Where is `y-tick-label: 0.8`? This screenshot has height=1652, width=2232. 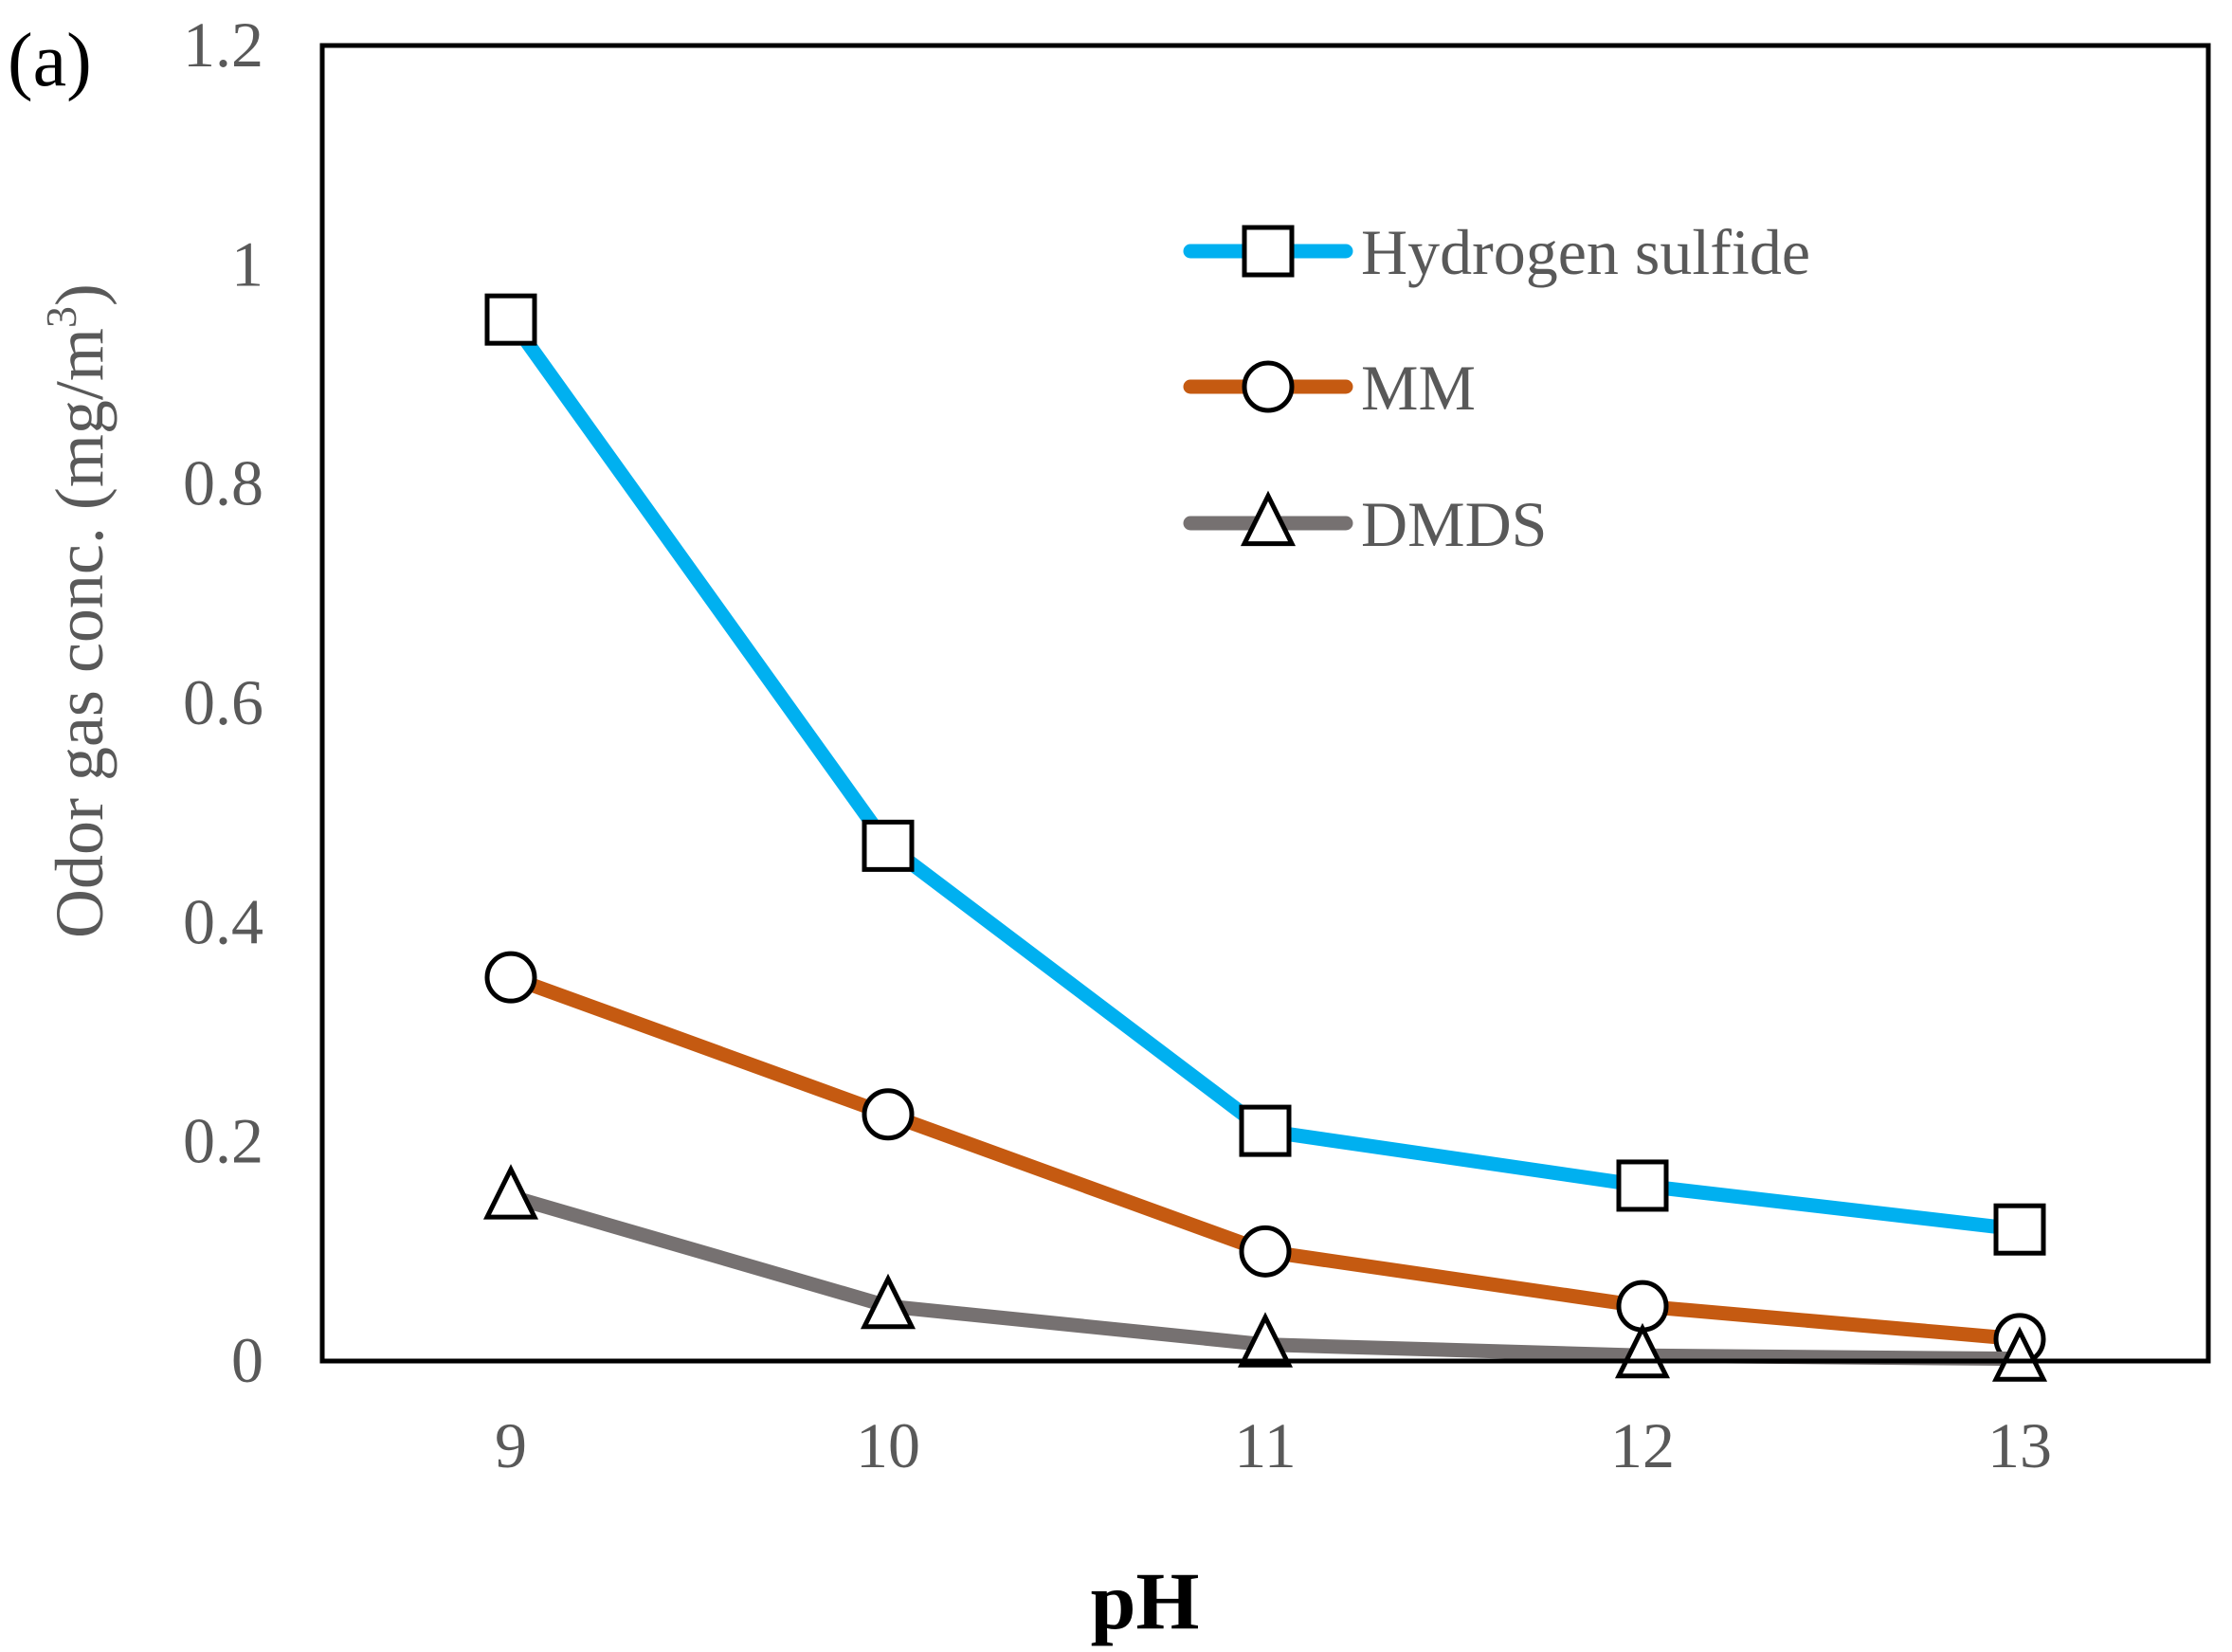 y-tick-label: 0.8 is located at coordinates (223, 483).